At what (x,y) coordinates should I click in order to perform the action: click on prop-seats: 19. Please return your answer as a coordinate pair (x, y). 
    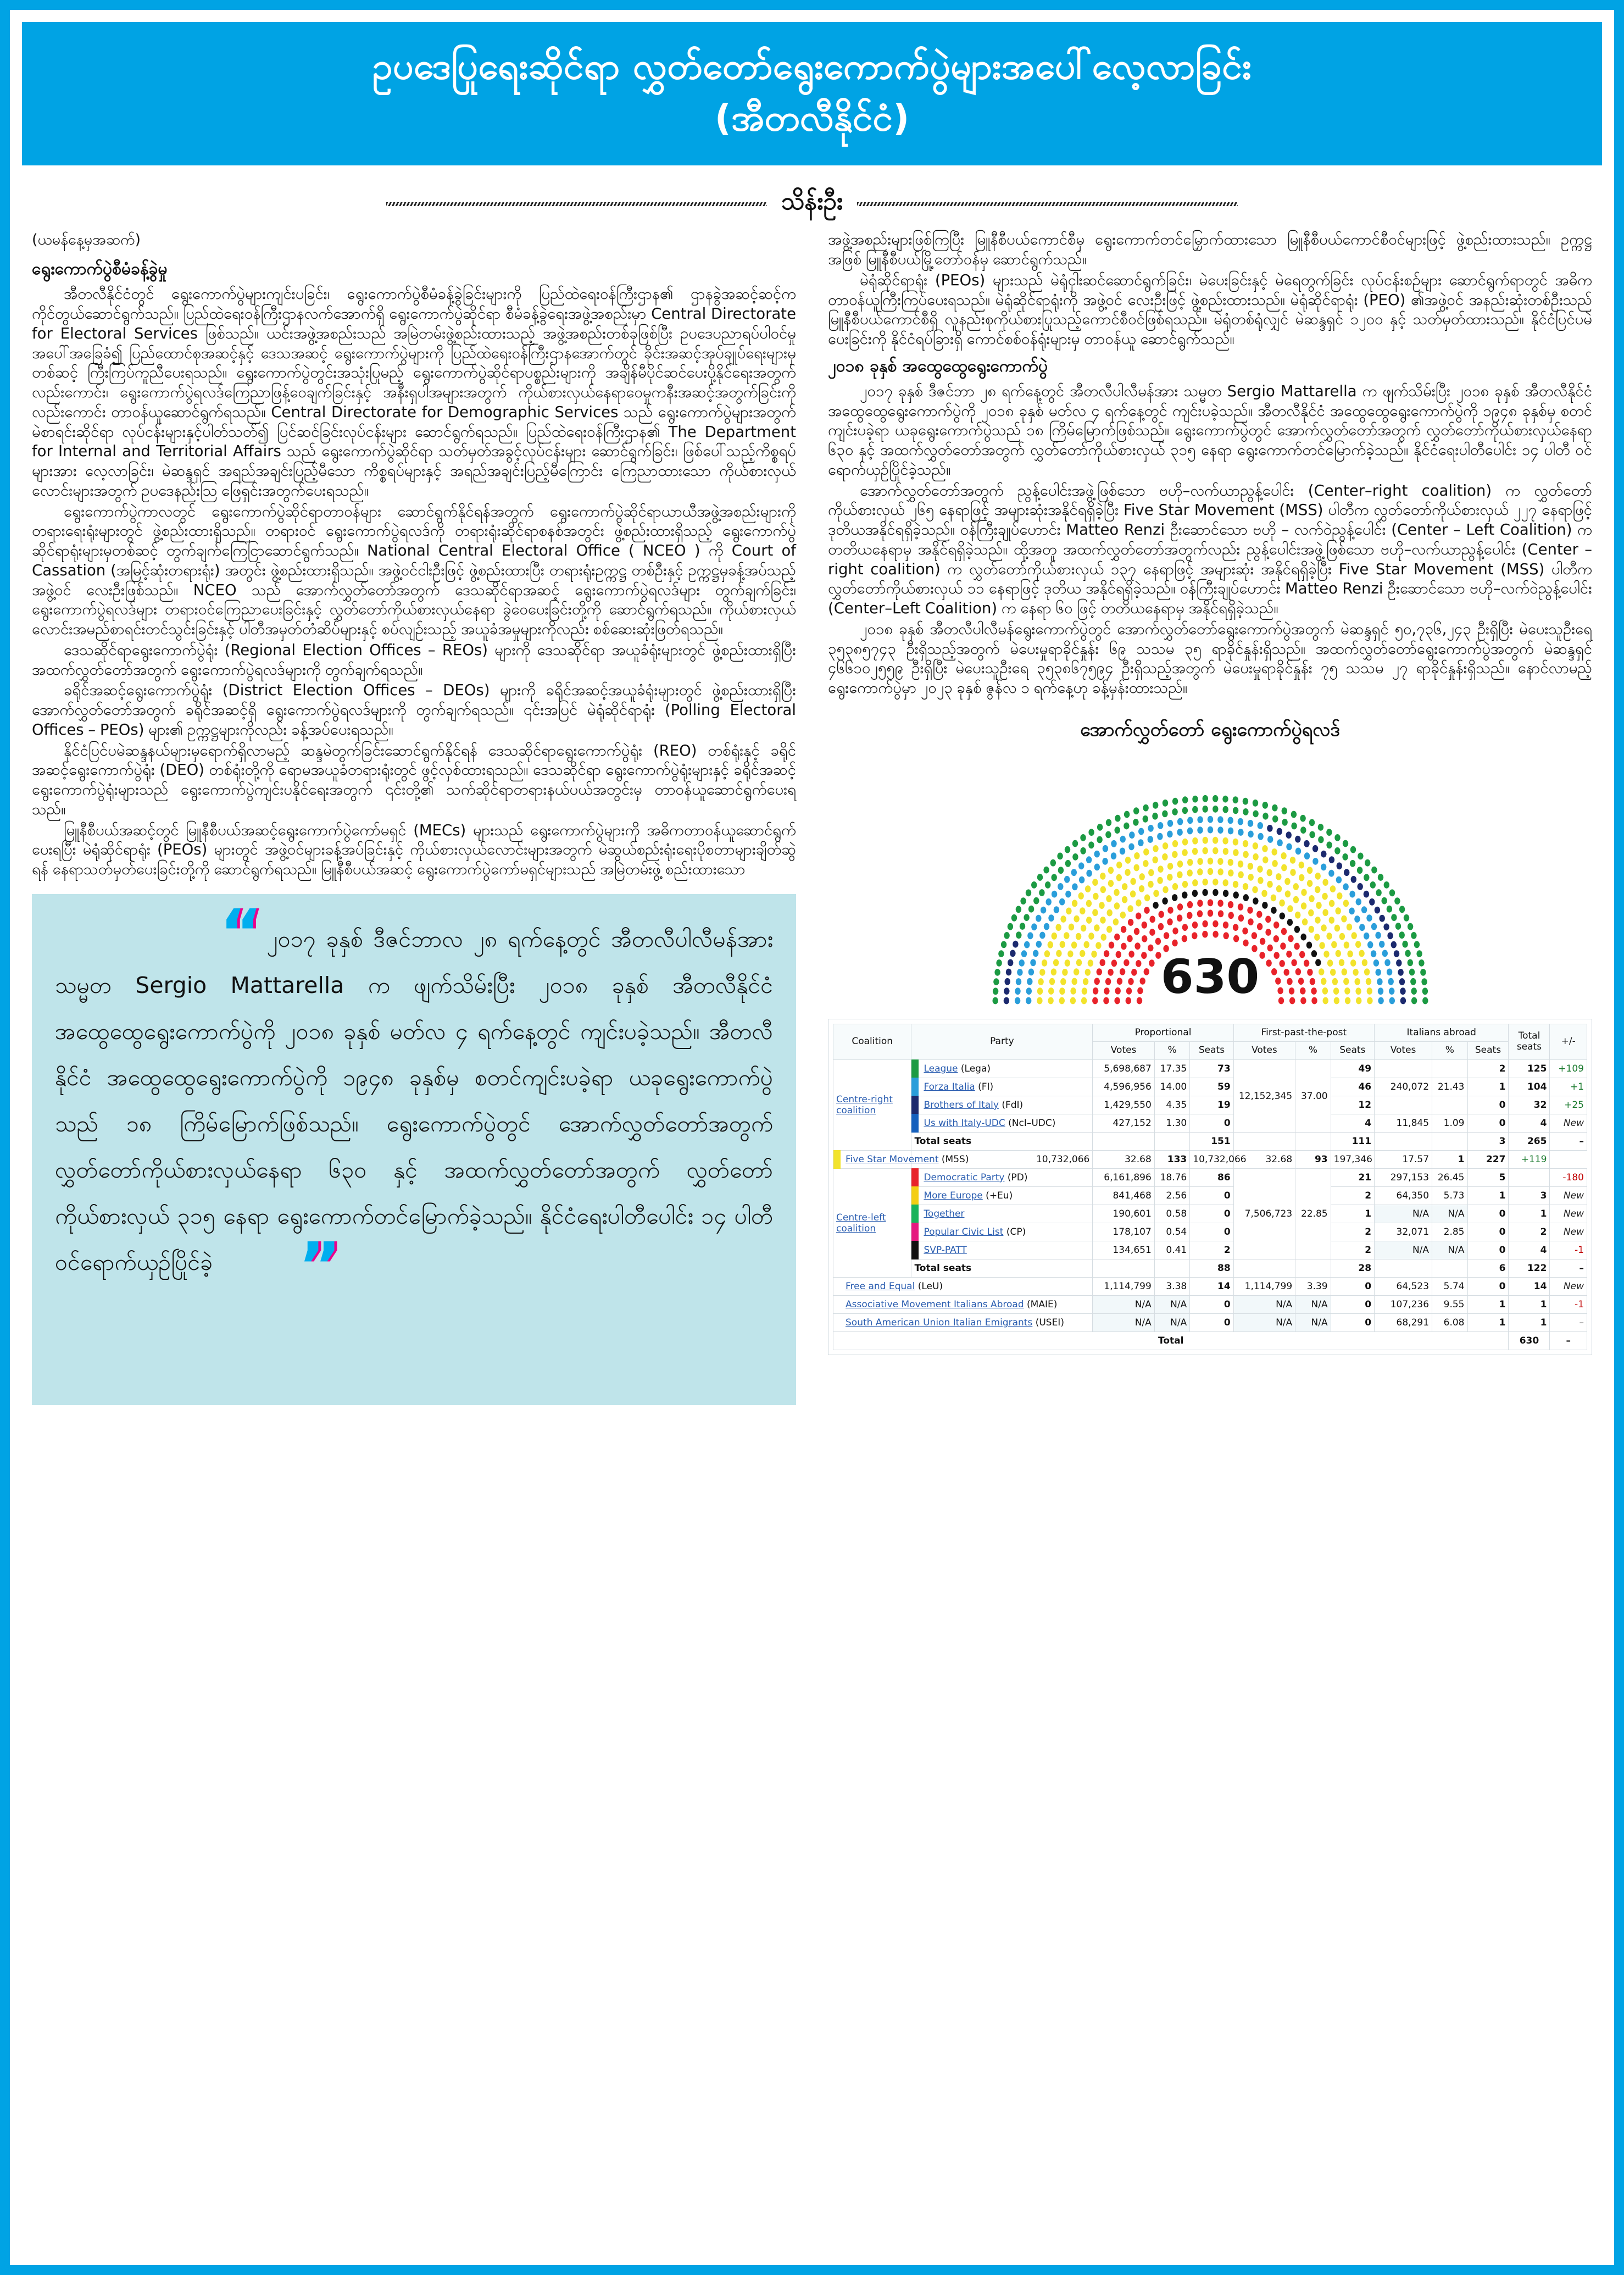
    Looking at the image, I should click on (1211, 1105).